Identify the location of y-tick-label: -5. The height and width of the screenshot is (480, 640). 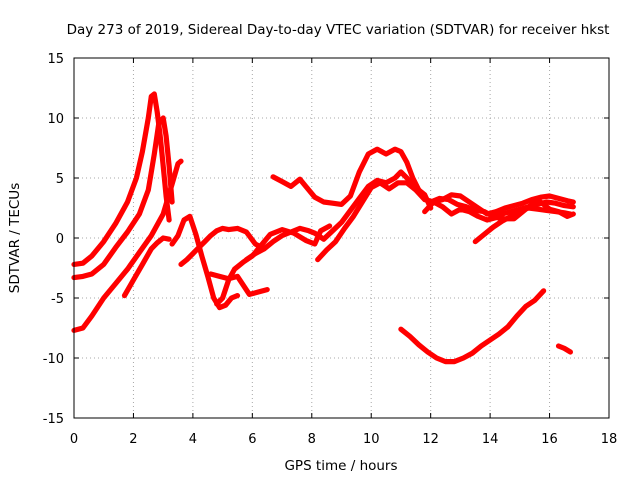
(57, 299).